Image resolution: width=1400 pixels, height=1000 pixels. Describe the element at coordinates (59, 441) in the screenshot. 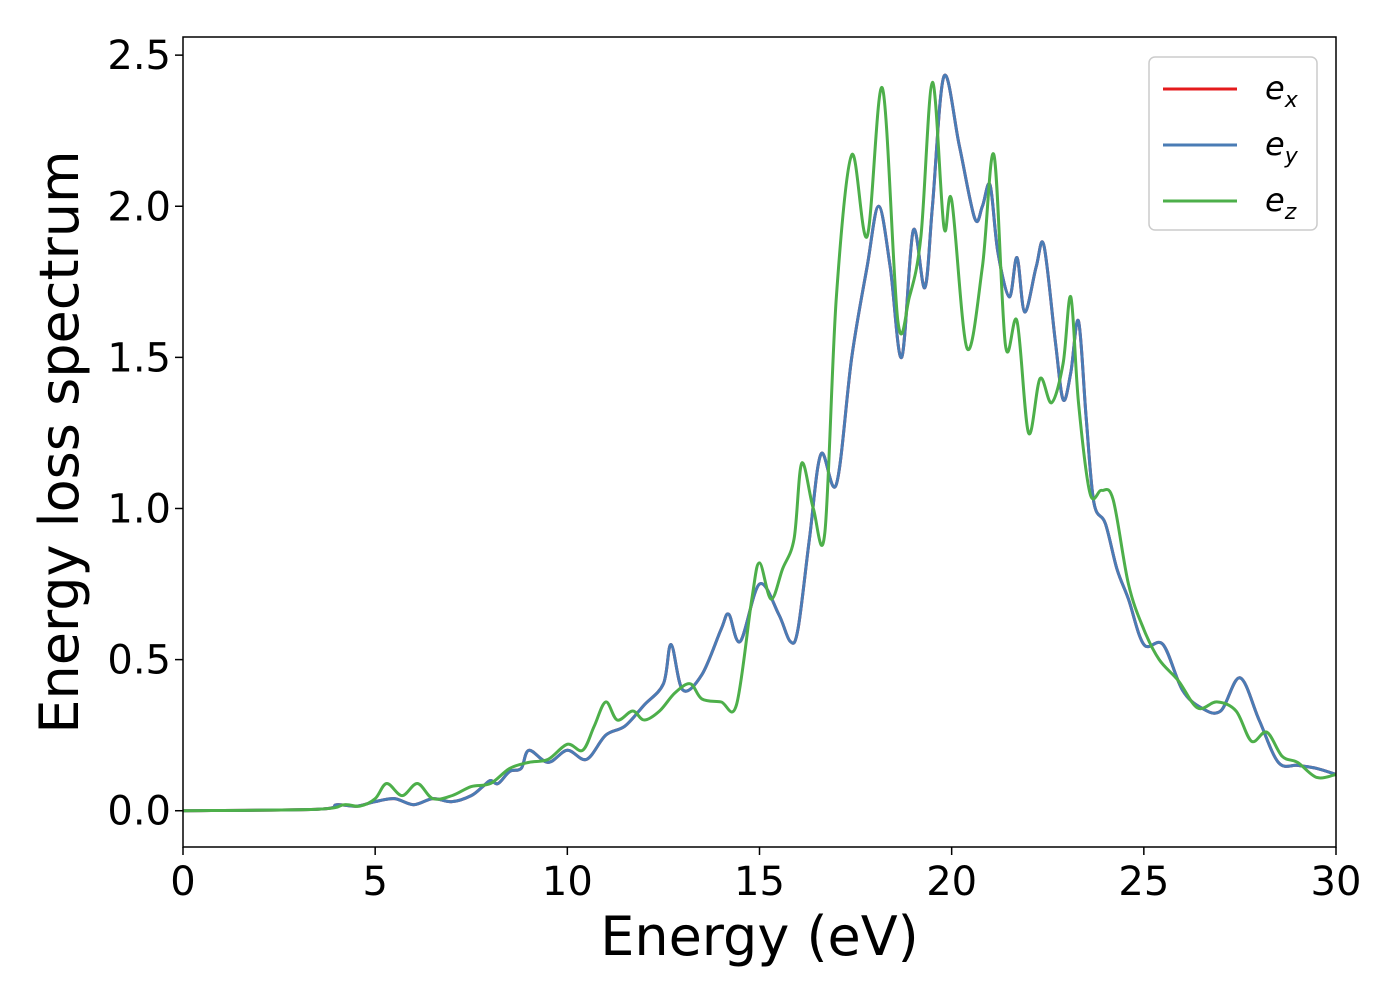

I see `y-axis-label: Energy loss spectrum` at that location.